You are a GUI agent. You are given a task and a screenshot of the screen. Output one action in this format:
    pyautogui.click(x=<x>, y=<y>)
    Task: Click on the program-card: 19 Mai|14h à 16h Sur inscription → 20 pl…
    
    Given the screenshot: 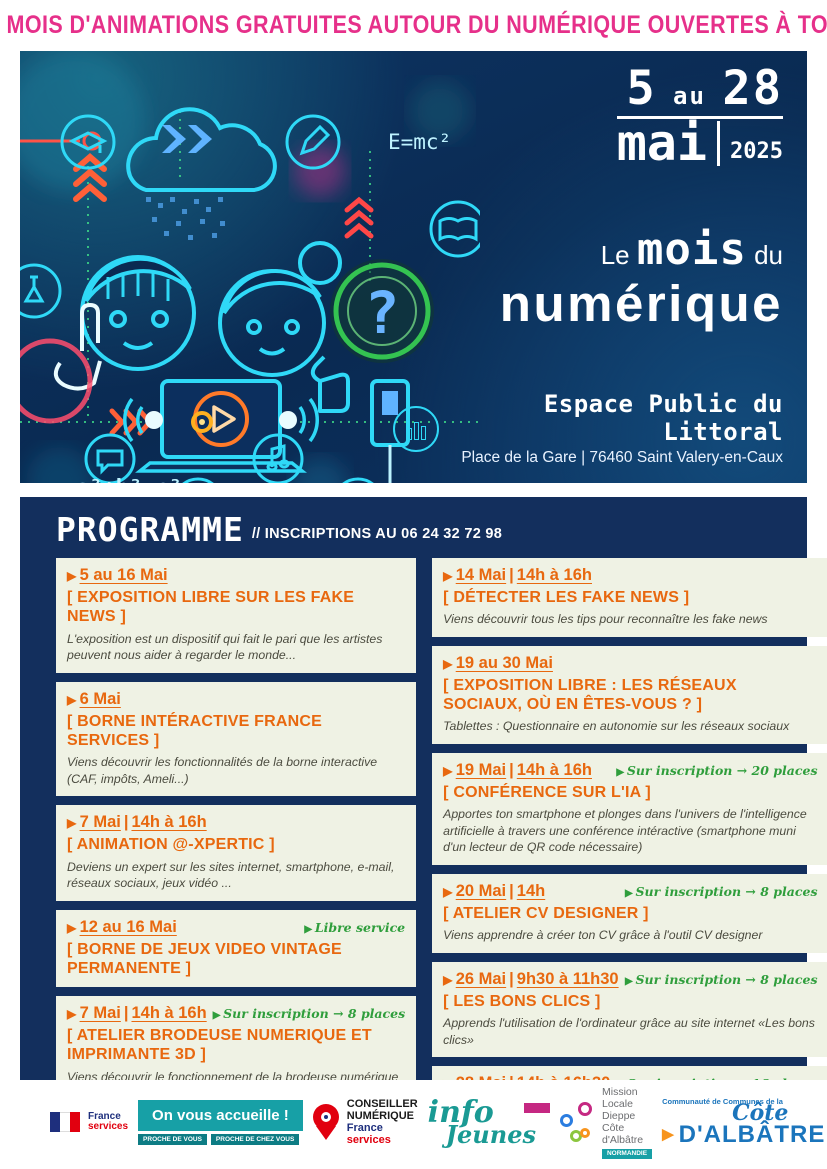 What is the action you would take?
    pyautogui.click(x=629, y=809)
    